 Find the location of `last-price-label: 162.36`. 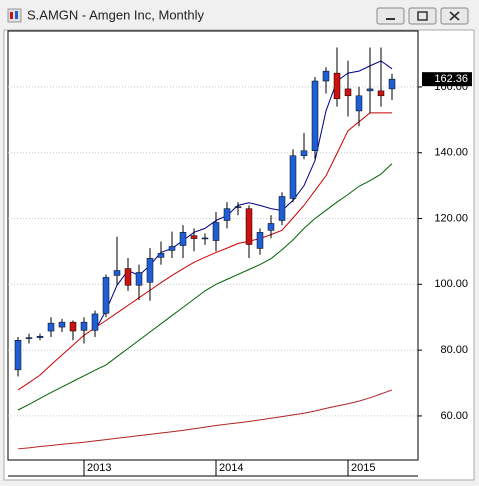

last-price-label: 162.36 is located at coordinates (451, 79).